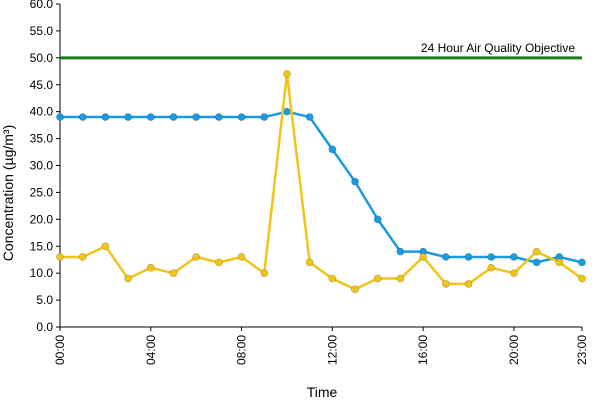 The width and height of the screenshot is (600, 400). Describe the element at coordinates (42, 5) in the screenshot. I see `y-tick-label: 60.0` at that location.